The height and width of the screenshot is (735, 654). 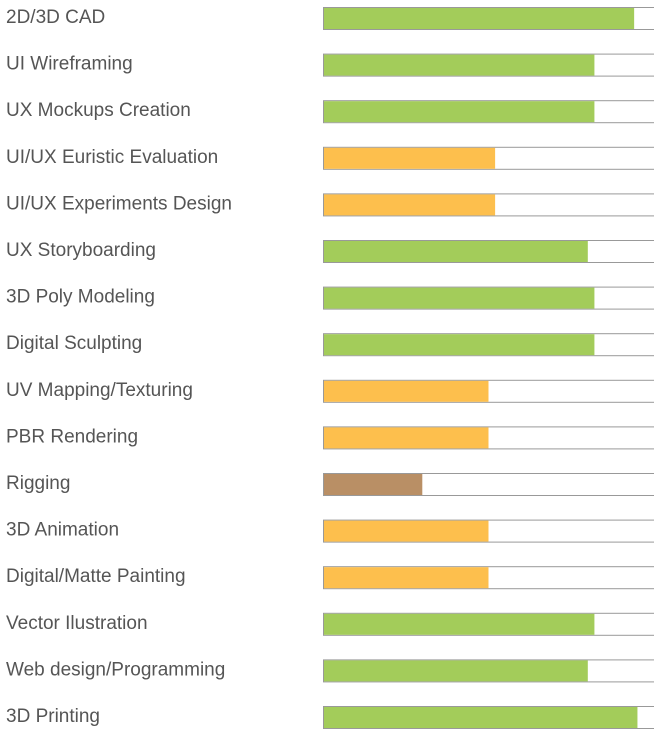 What do you see at coordinates (112, 157) in the screenshot?
I see `bar-label: UI/UX Euristic Evaluation` at bounding box center [112, 157].